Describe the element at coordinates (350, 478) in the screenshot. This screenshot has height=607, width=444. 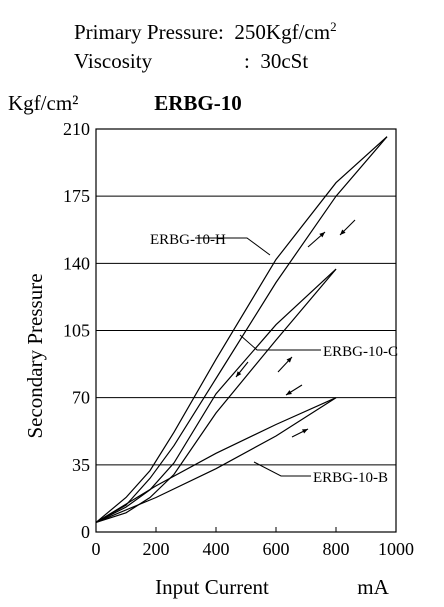
I see `series-label-erbg-10-b: ERBG-10-B` at that location.